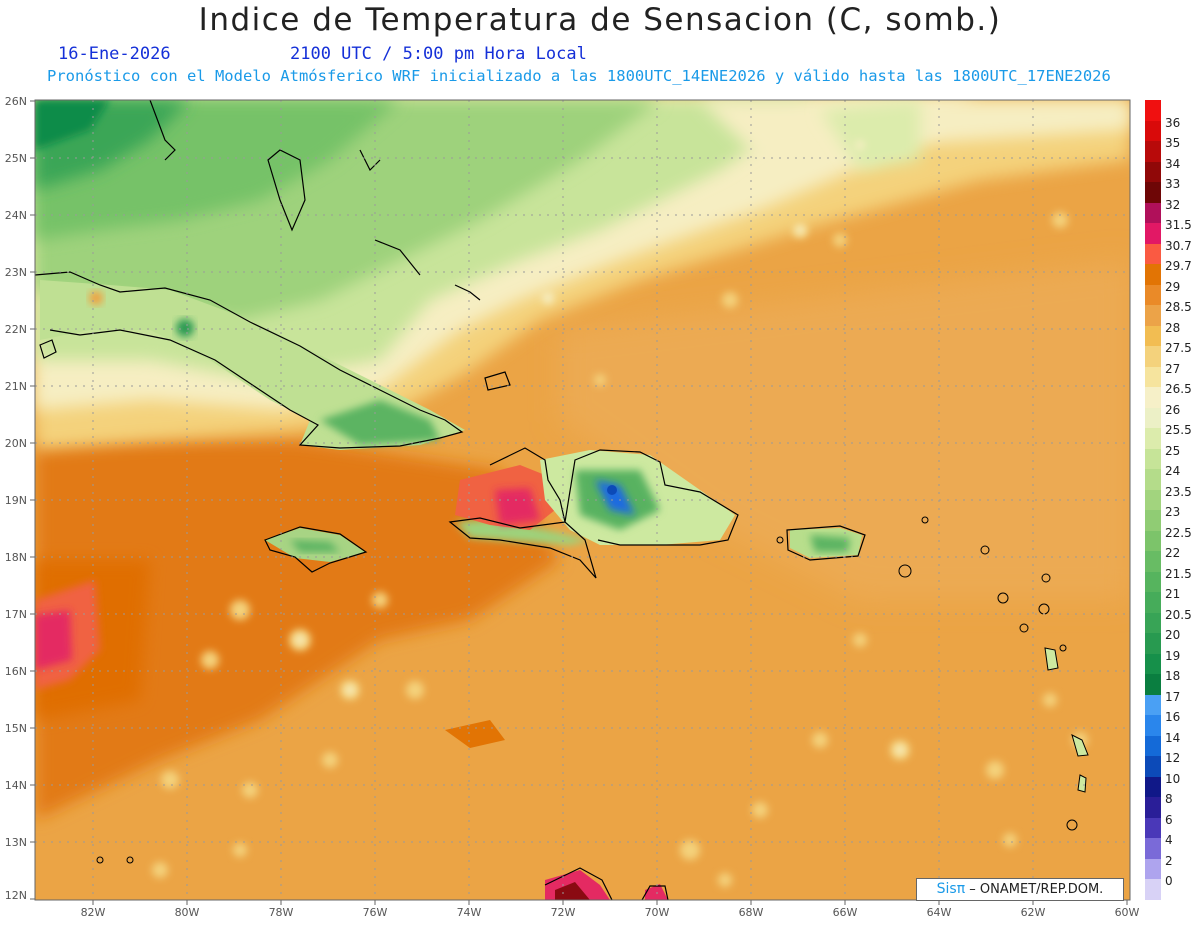 This screenshot has width=1200, height=927. What do you see at coordinates (16, 101) in the screenshot?
I see `lat-label: 26N` at bounding box center [16, 101].